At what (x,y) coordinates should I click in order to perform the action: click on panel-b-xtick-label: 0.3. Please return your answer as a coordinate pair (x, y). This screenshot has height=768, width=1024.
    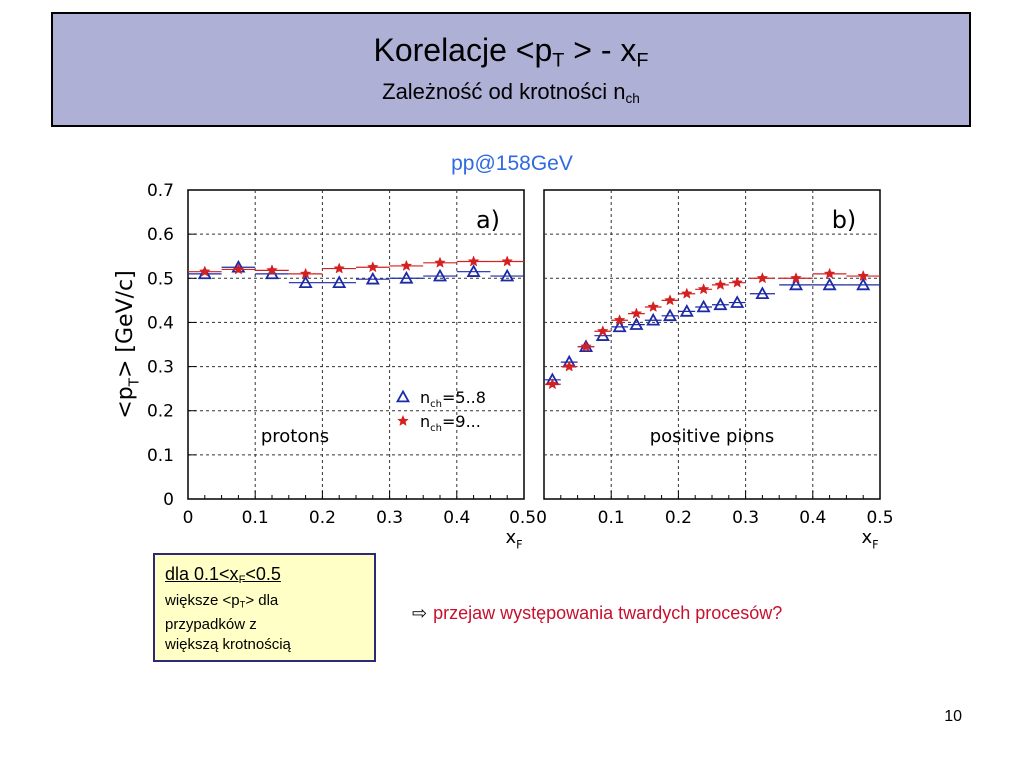
    Looking at the image, I should click on (745, 518).